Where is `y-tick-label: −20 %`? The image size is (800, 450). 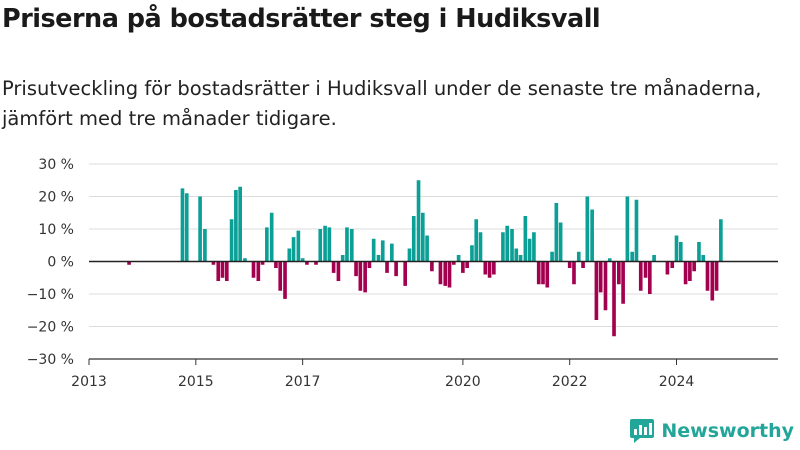
y-tick-label: −20 % is located at coordinates (50, 328).